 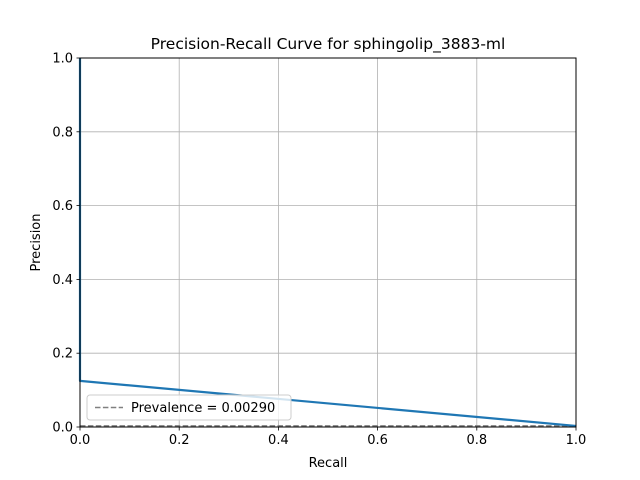 What do you see at coordinates (62, 354) in the screenshot?
I see `y-tick-label: 0.2` at bounding box center [62, 354].